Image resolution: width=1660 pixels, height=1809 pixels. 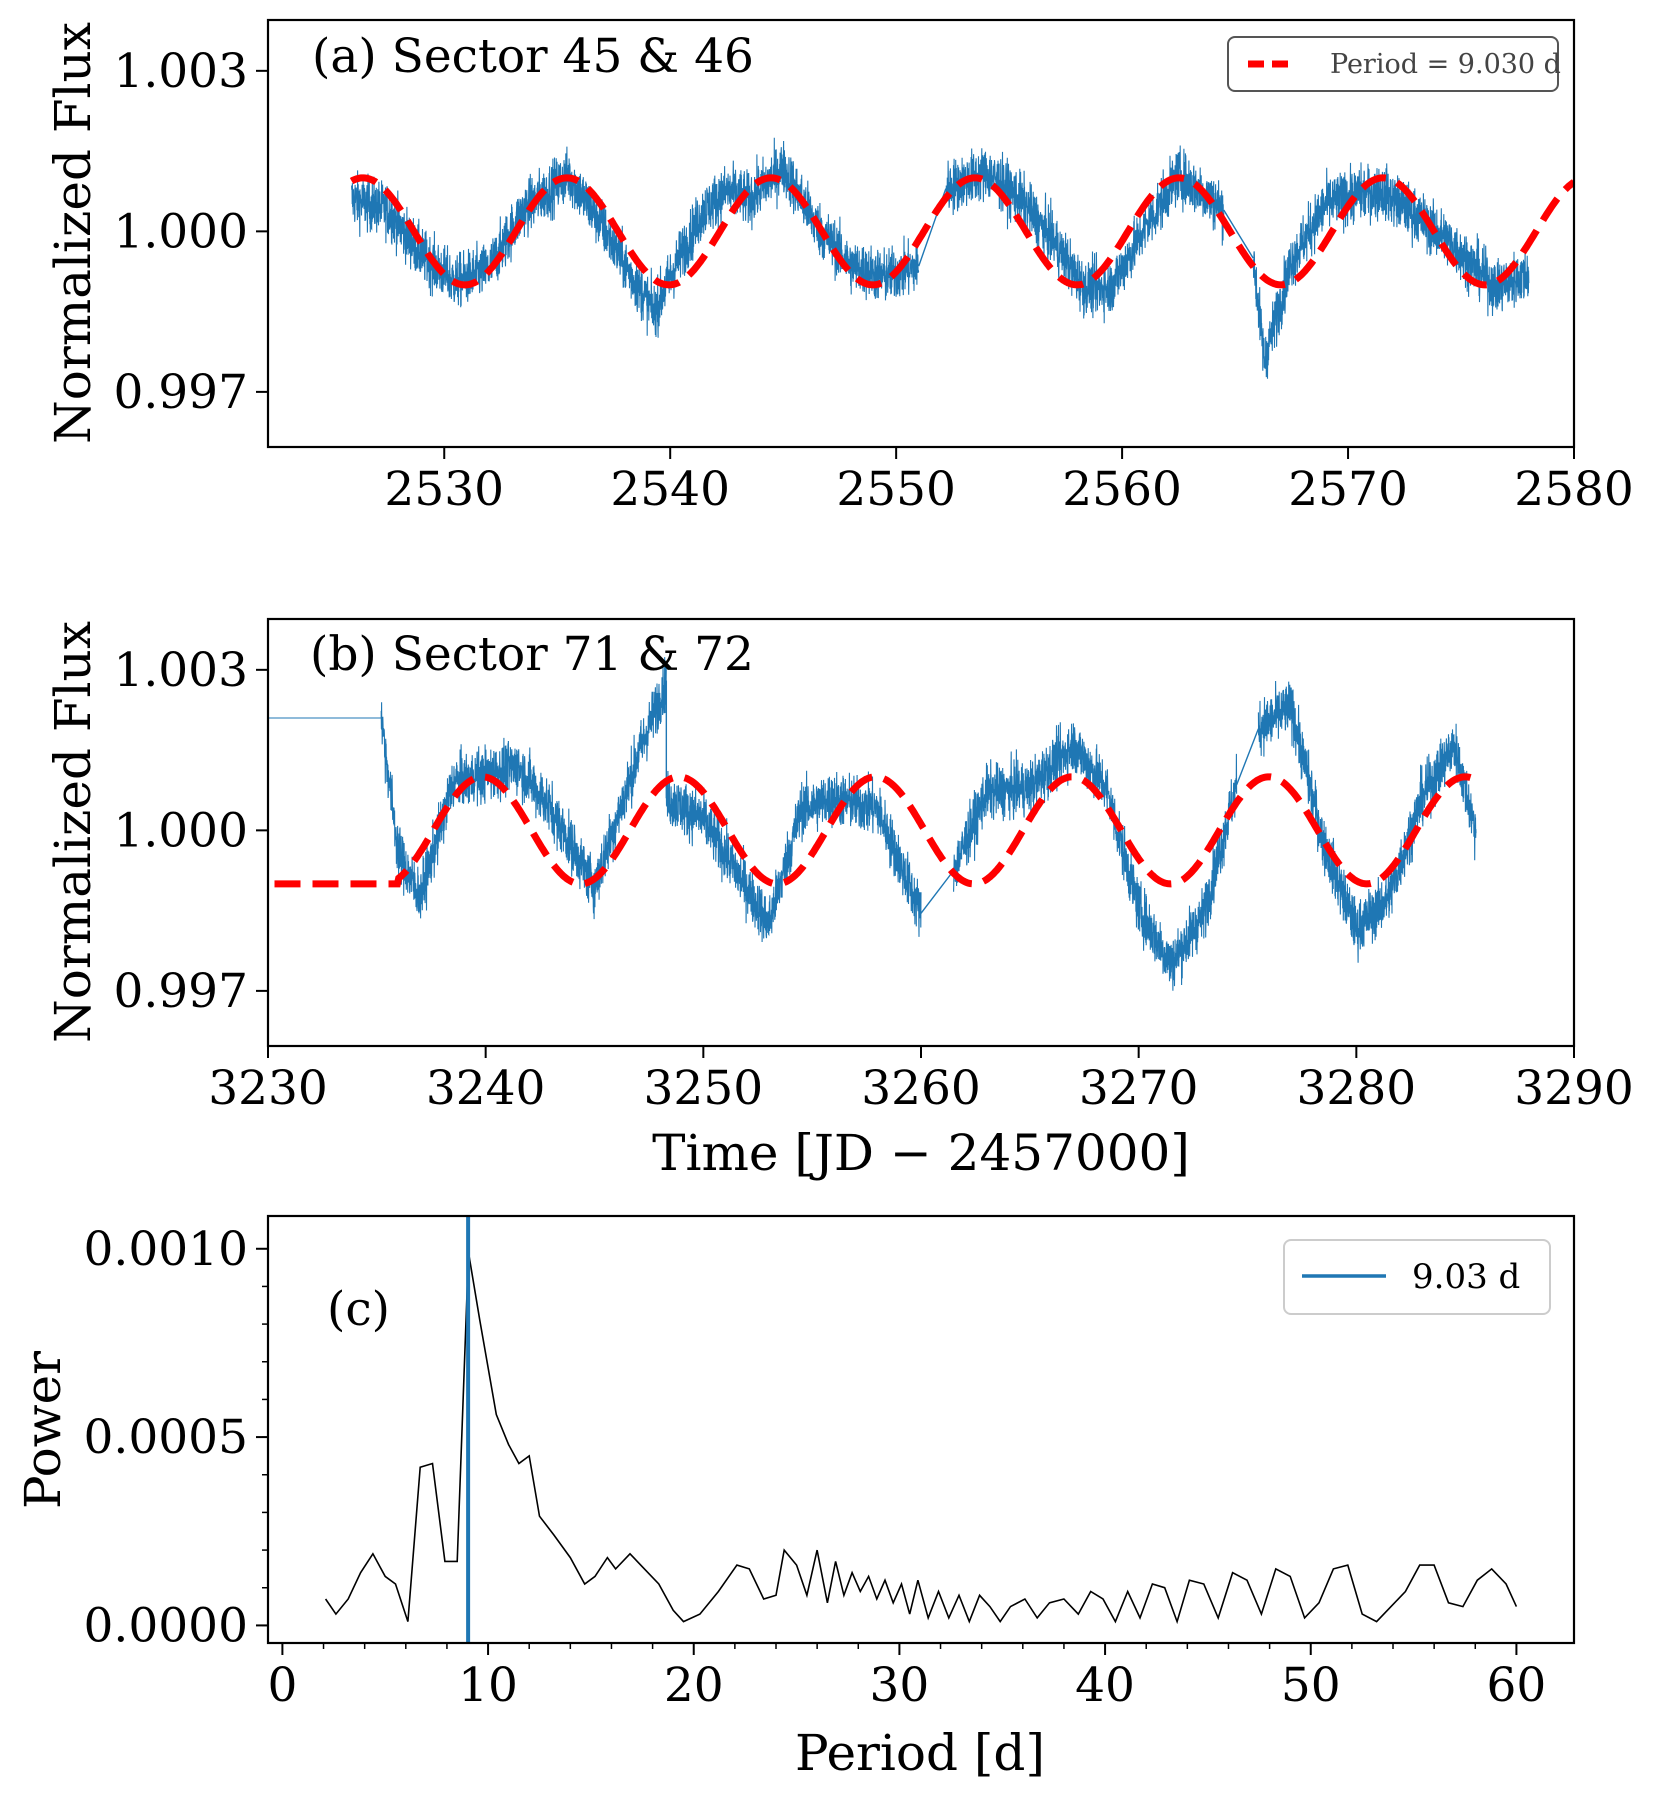 What do you see at coordinates (896, 489) in the screenshot?
I see `panel-a-xtick-label: 2550` at bounding box center [896, 489].